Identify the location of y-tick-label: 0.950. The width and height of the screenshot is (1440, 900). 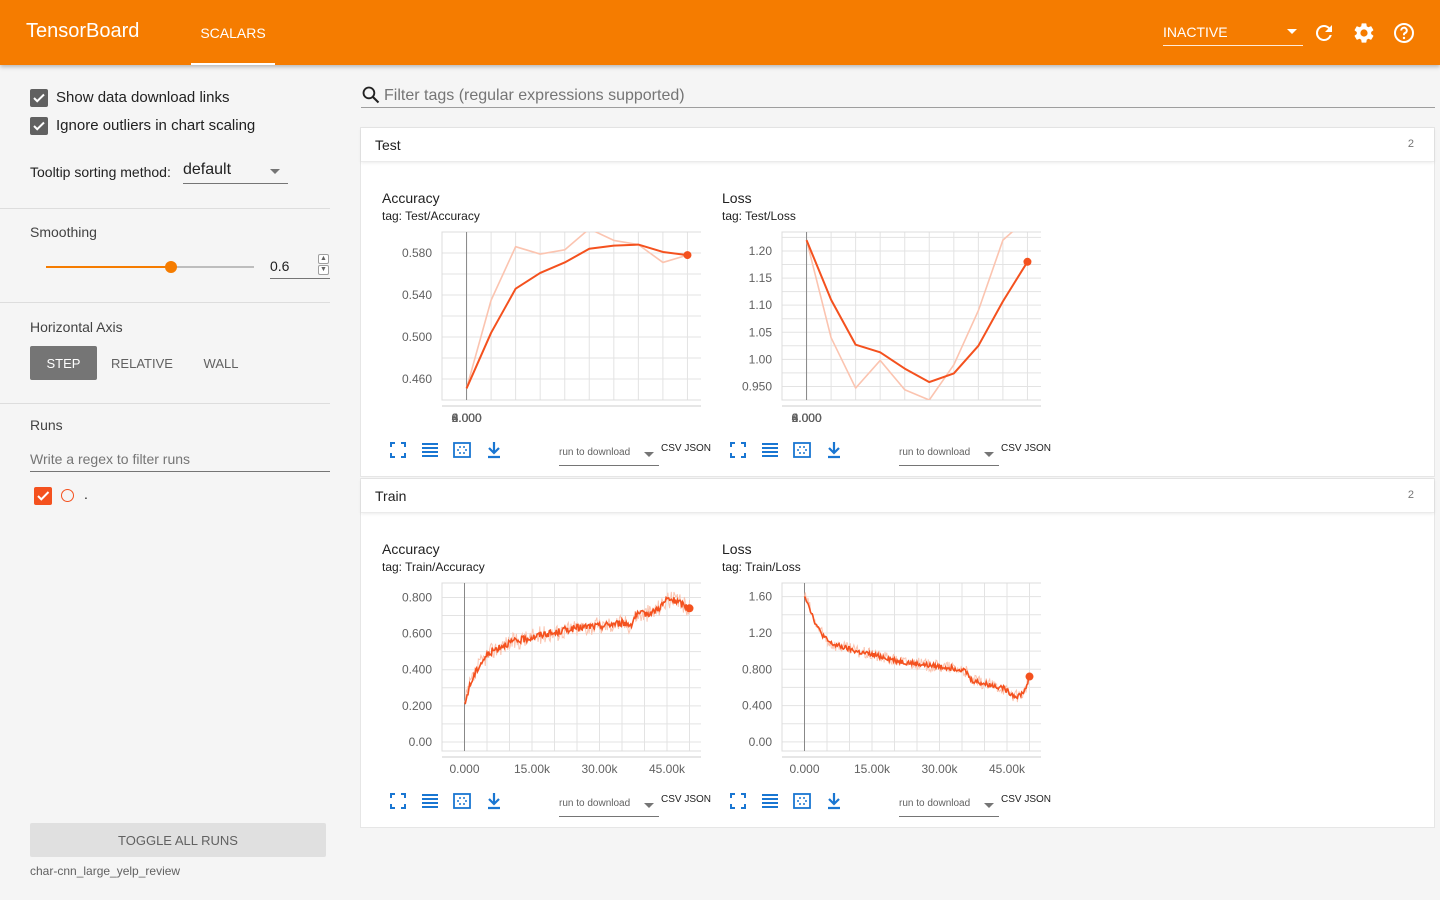
(757, 386).